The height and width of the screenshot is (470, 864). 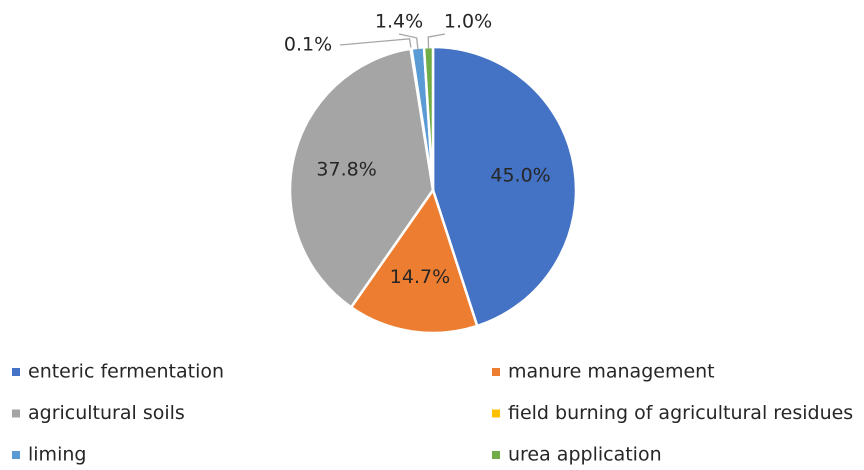 What do you see at coordinates (585, 455) in the screenshot?
I see `legend-label: urea application` at bounding box center [585, 455].